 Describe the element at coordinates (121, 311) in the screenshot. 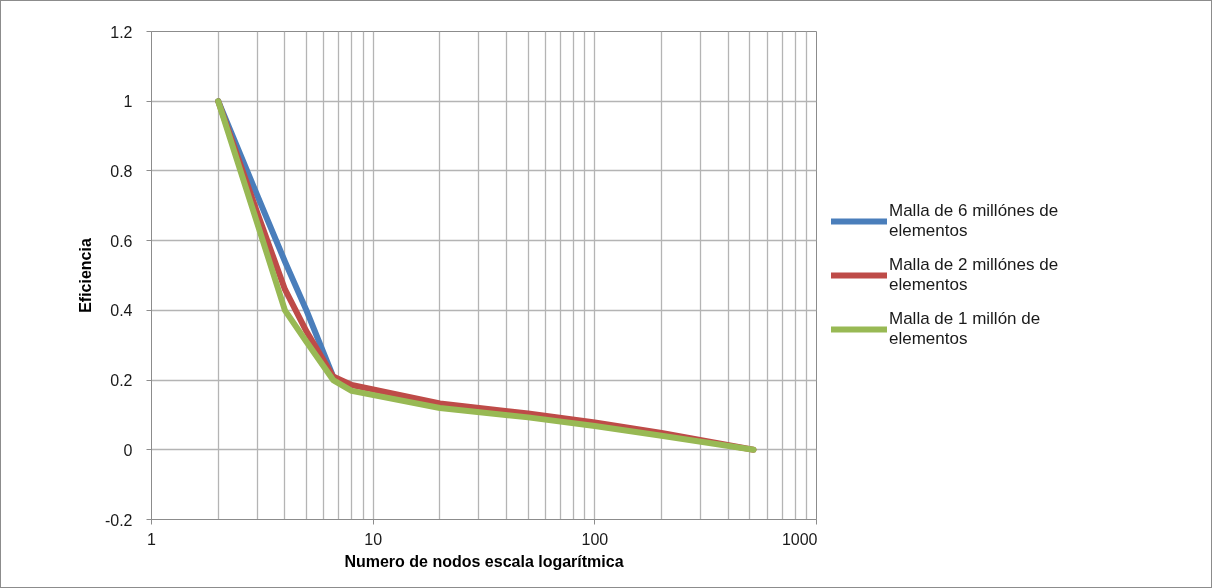

I see `y-tick-label: 0.4` at that location.